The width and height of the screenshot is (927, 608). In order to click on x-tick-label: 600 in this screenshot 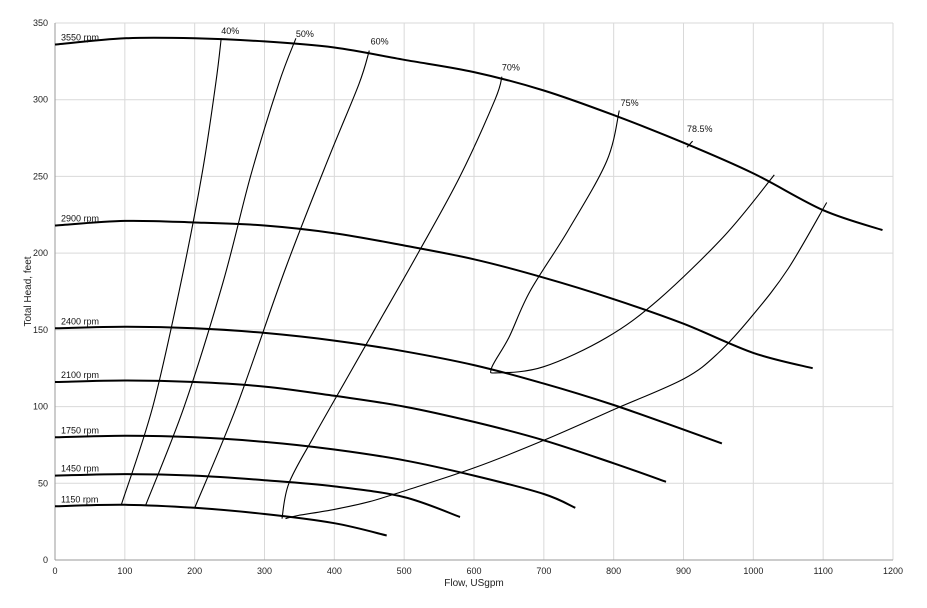, I will do `click(473, 571)`.